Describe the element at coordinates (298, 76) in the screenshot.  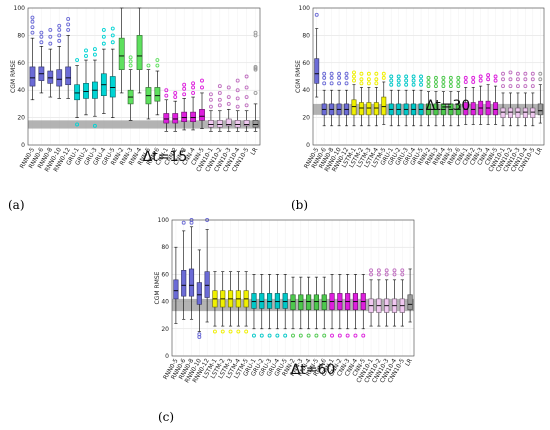
I see `y-axis-label: CGM RMSE` at that location.